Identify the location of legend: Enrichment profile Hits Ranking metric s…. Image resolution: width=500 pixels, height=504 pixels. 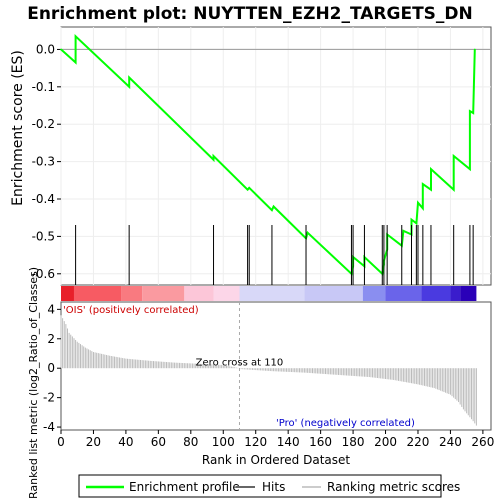
(269, 486).